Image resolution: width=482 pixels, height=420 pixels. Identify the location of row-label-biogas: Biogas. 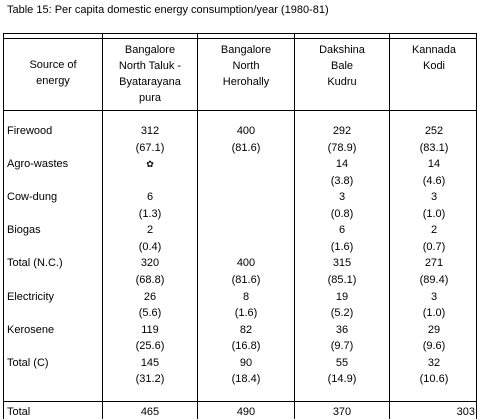
(24, 230).